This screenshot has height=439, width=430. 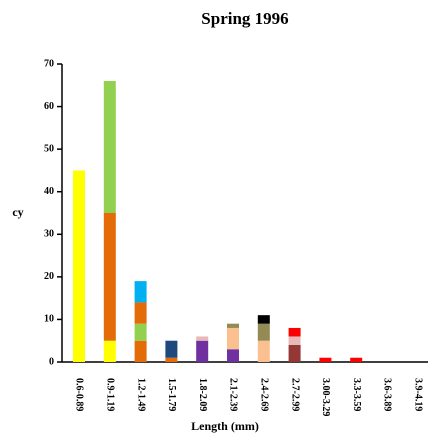 What do you see at coordinates (49, 63) in the screenshot?
I see `y-tick-label: 70` at bounding box center [49, 63].